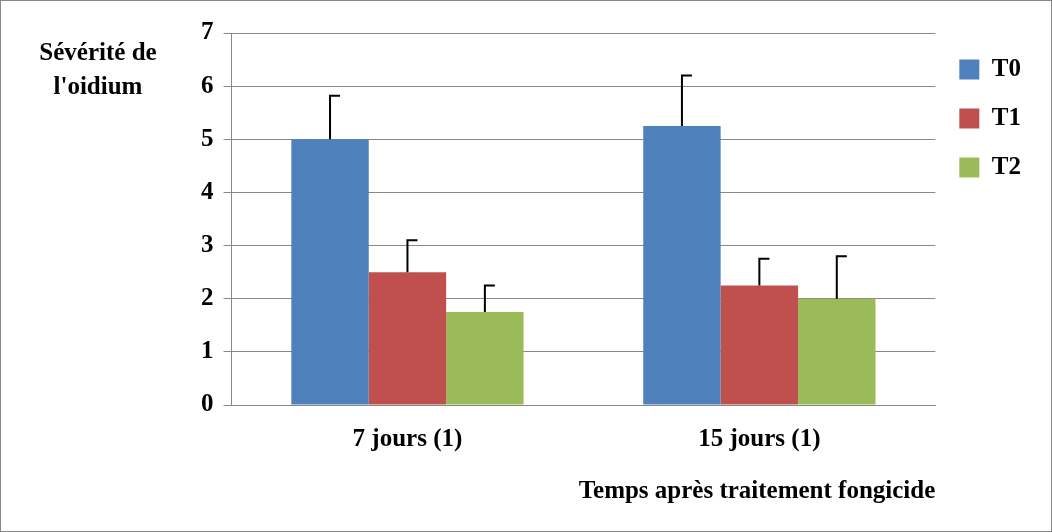 The height and width of the screenshot is (532, 1052). Describe the element at coordinates (1006, 67) in the screenshot. I see `legend-label: T0` at that location.